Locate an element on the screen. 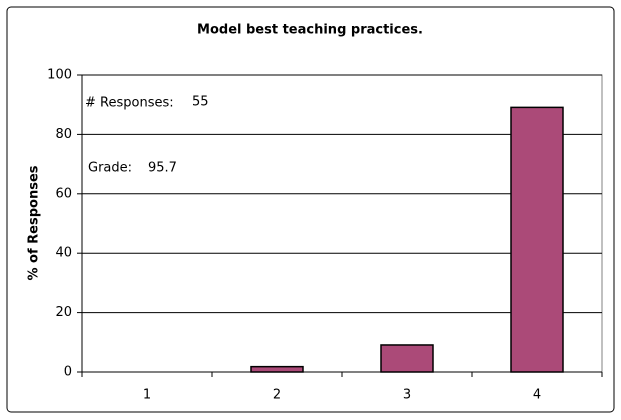 The height and width of the screenshot is (420, 621). chart-title: Model best teaching practices. is located at coordinates (310, 30).